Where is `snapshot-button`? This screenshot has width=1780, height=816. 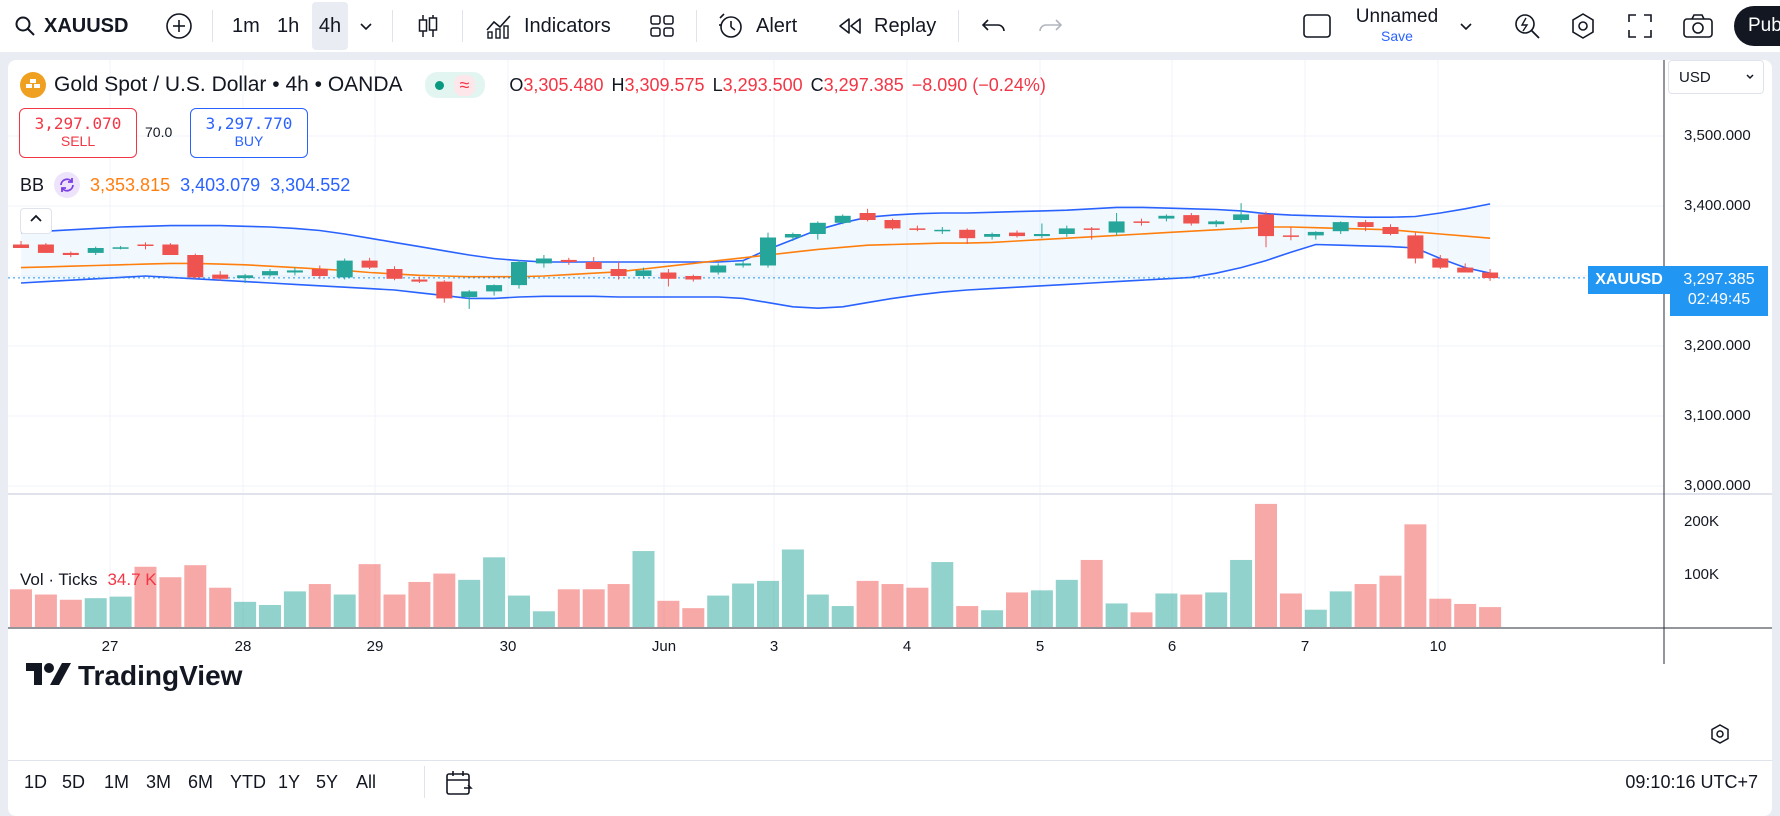
snapshot-button is located at coordinates (1698, 26).